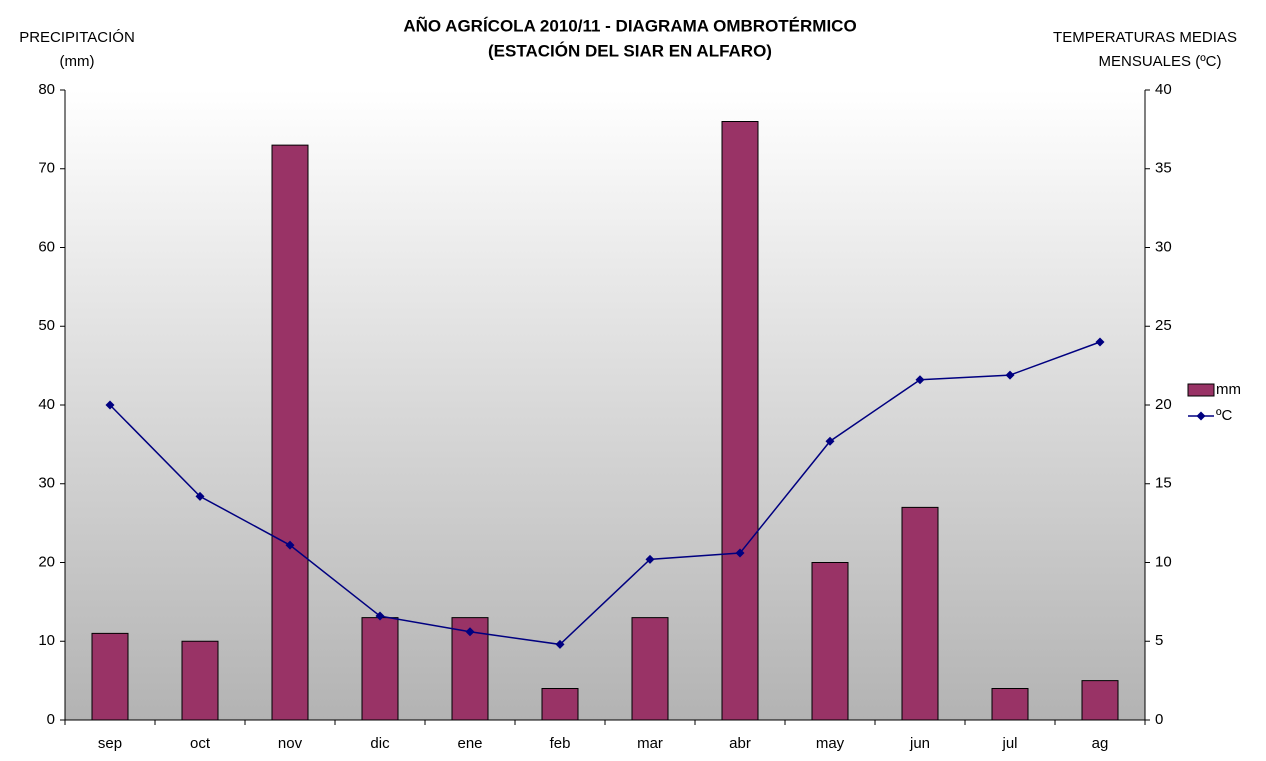  What do you see at coordinates (919, 743) in the screenshot?
I see `x-tick-label: jun` at bounding box center [919, 743].